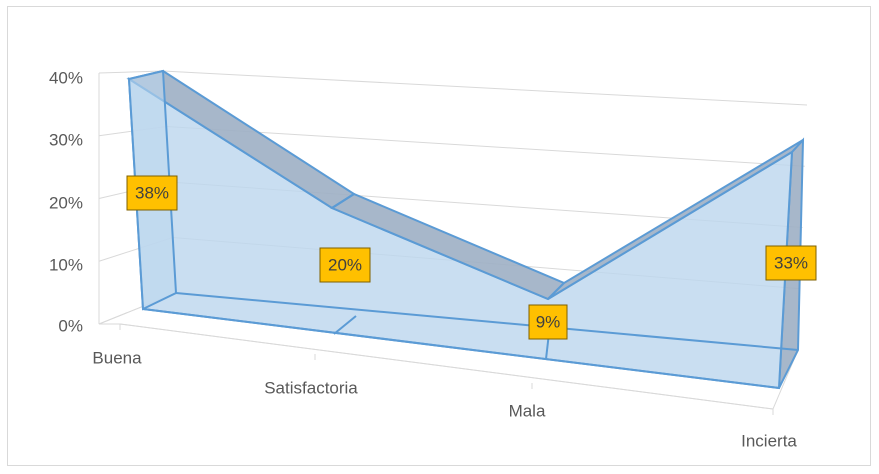  Describe the element at coordinates (527, 410) in the screenshot. I see `category-label-2: Mala` at that location.